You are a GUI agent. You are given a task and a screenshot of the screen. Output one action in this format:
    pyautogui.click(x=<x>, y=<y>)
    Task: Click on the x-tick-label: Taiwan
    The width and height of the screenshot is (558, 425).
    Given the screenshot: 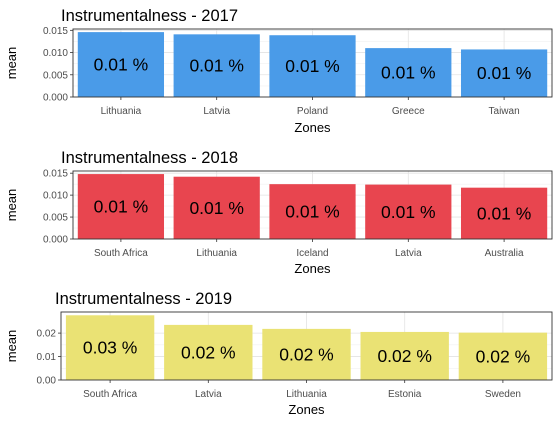 What is the action you would take?
    pyautogui.click(x=504, y=111)
    